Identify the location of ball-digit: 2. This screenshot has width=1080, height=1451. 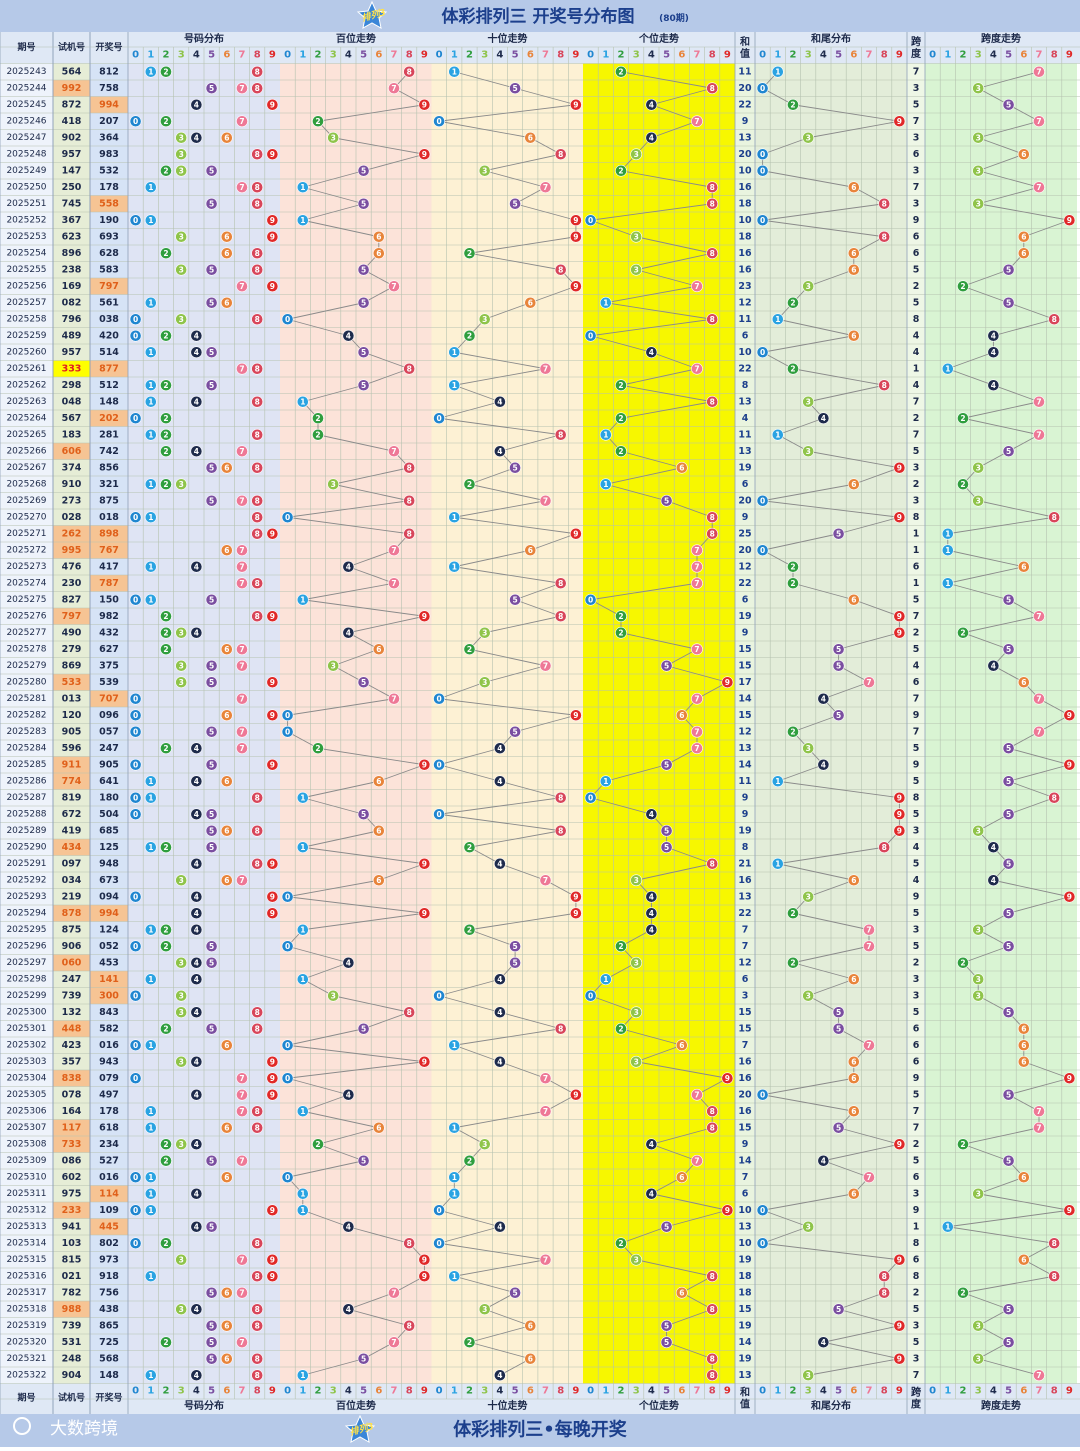
(165, 336).